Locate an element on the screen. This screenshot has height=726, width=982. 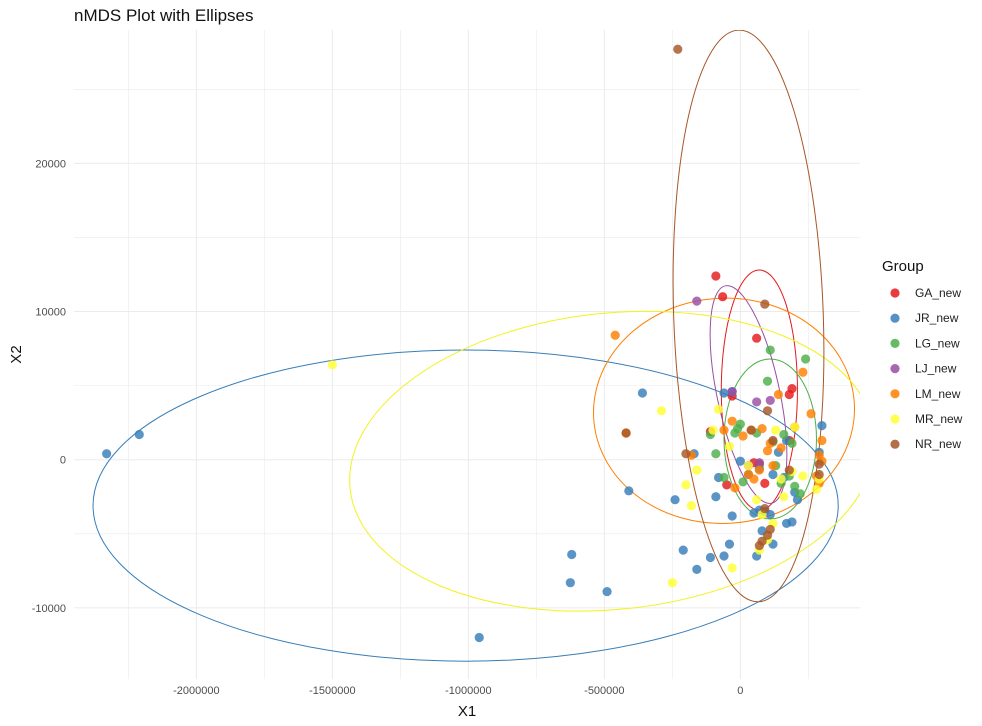
legend-label-MR_new: MR_new is located at coordinates (939, 419).